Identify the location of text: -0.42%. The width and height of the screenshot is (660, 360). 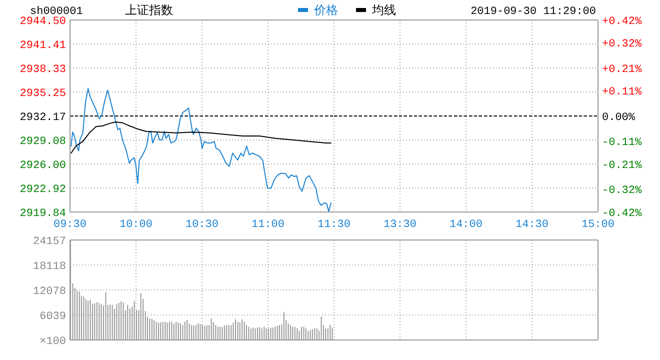
(622, 214).